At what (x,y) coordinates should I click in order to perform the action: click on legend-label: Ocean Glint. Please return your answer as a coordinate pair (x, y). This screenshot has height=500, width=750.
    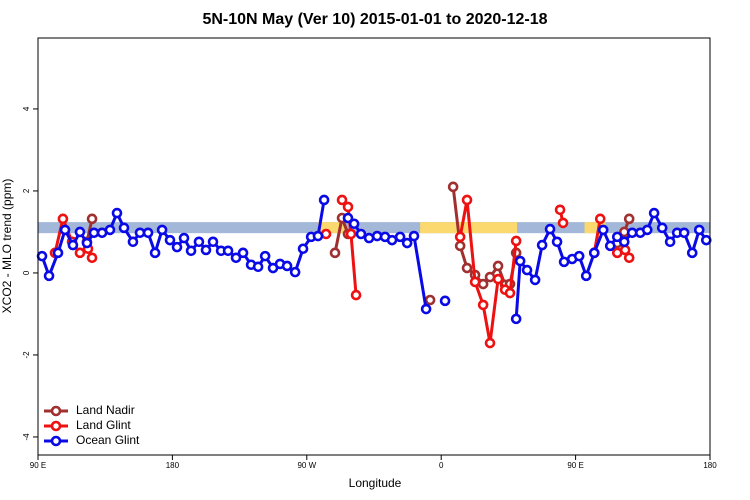
    Looking at the image, I should click on (108, 440).